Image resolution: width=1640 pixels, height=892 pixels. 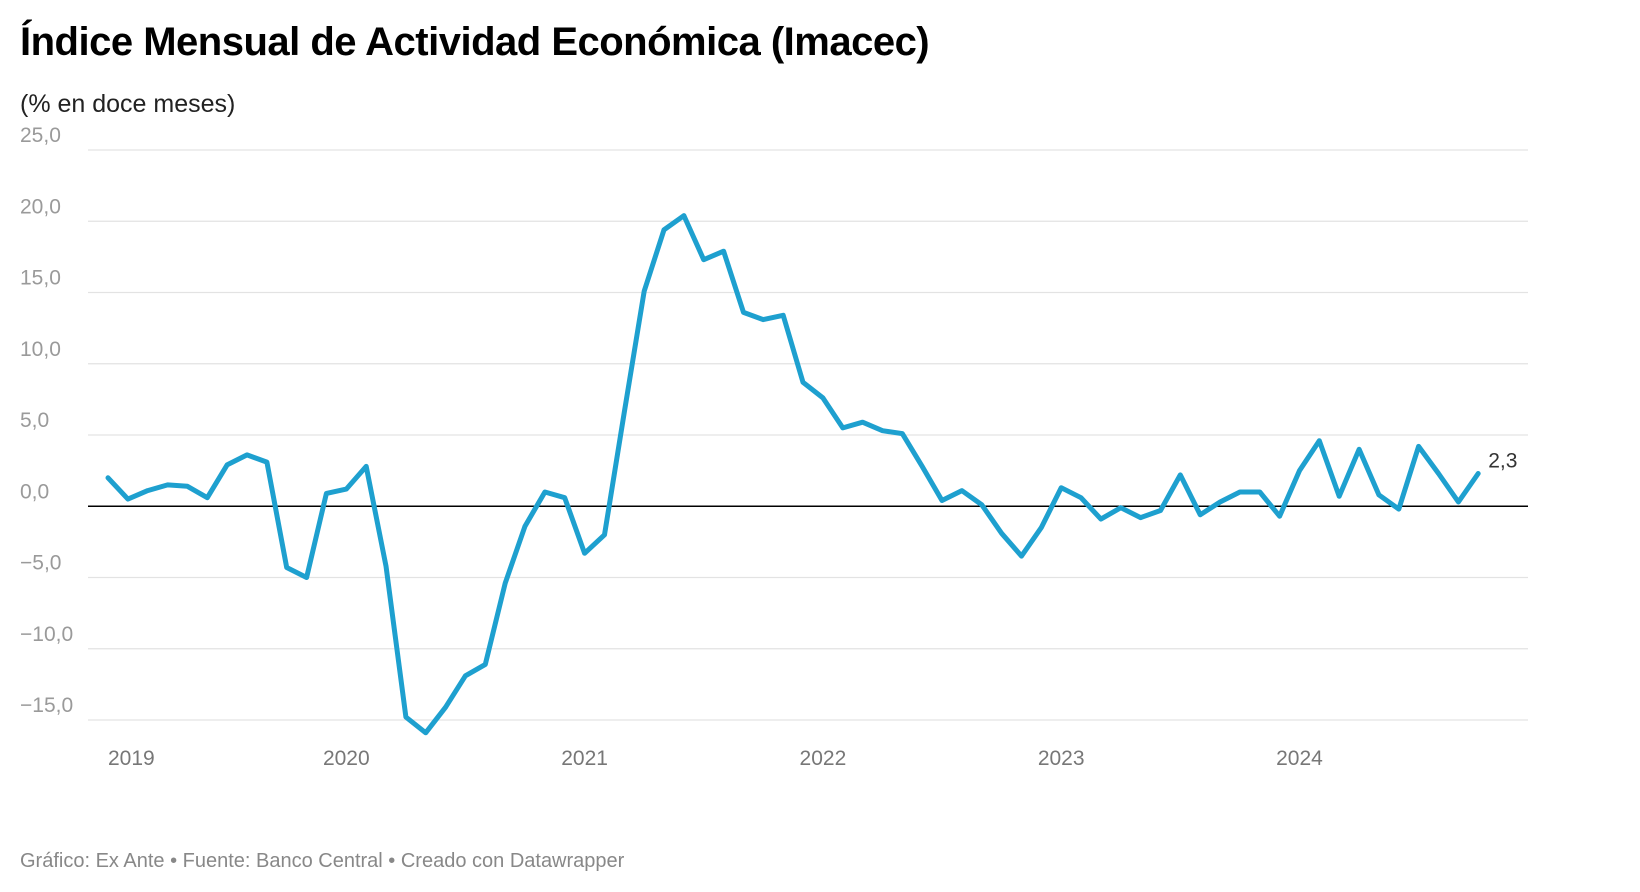 What do you see at coordinates (346, 758) in the screenshot?
I see `x-tick-label: 2020` at bounding box center [346, 758].